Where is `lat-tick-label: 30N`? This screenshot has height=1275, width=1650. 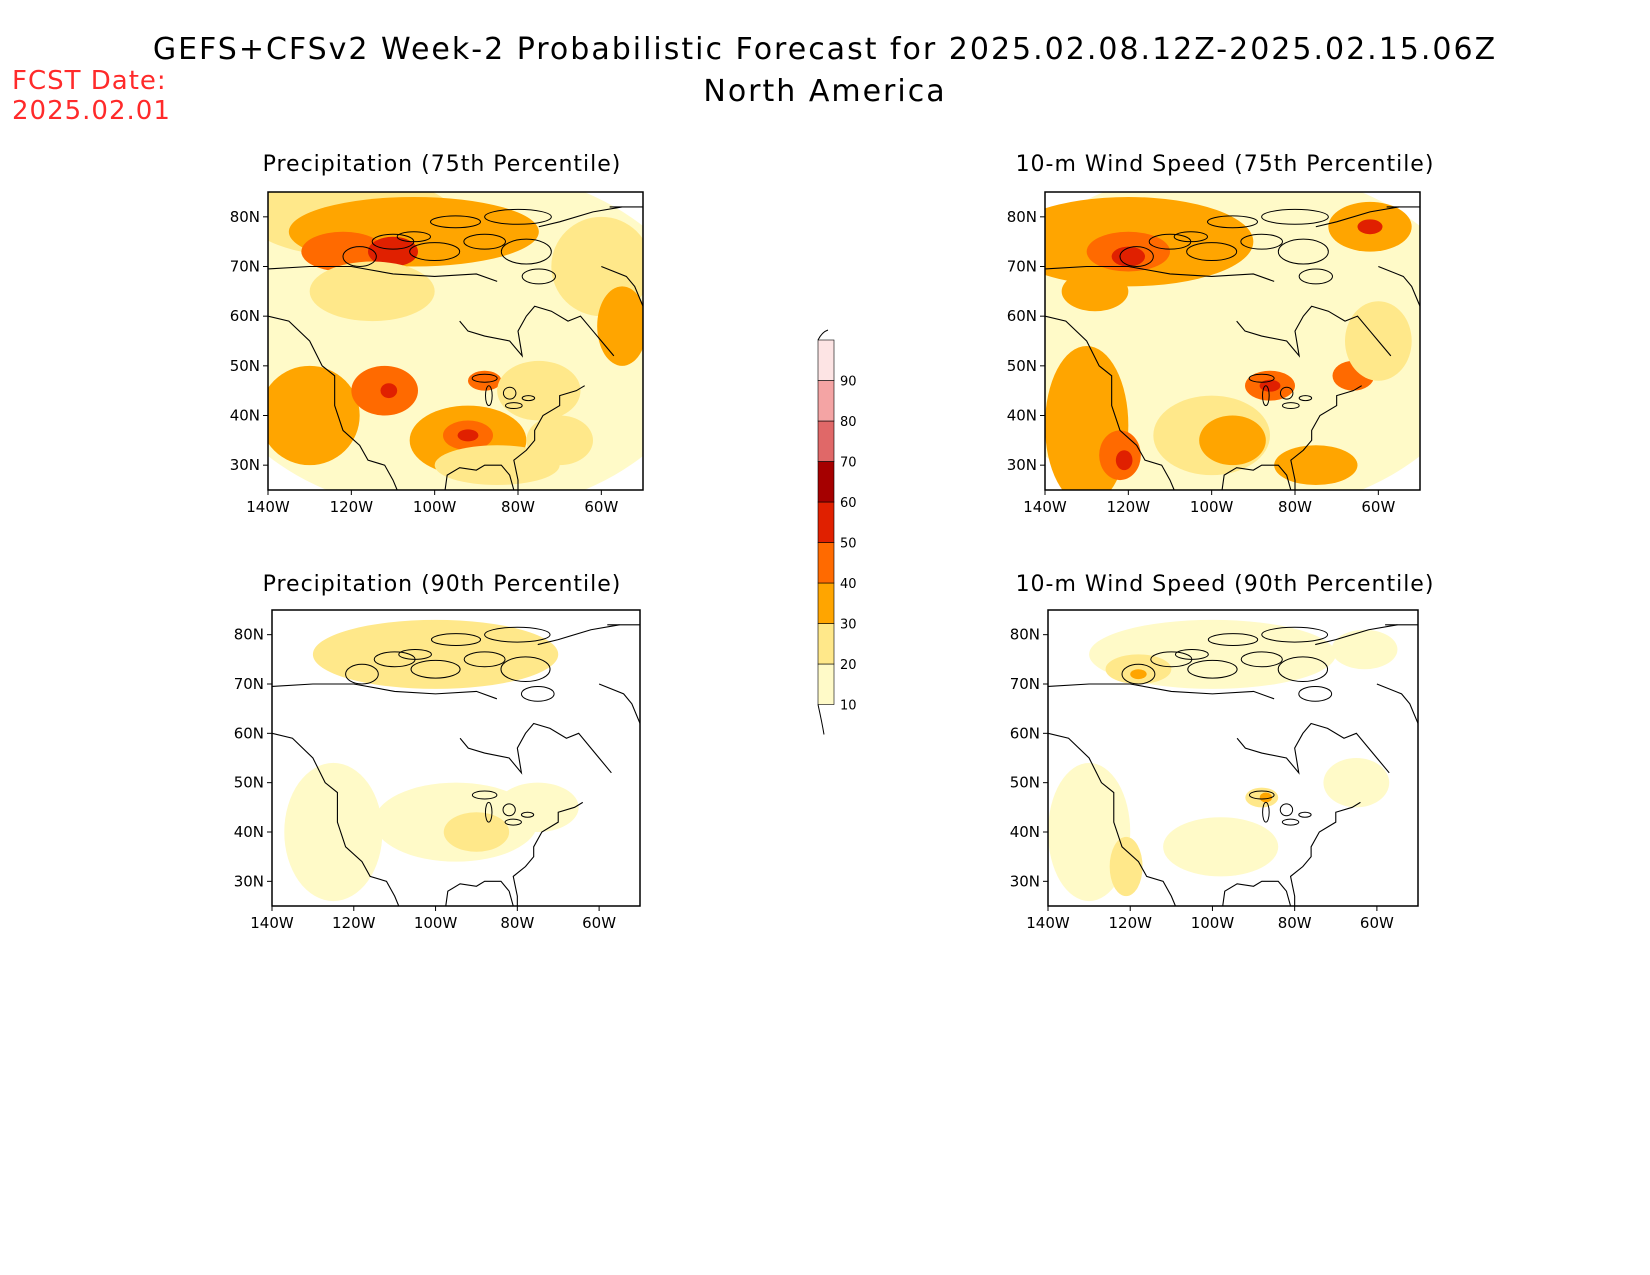 lat-tick-label: 30N is located at coordinates (1025, 881).